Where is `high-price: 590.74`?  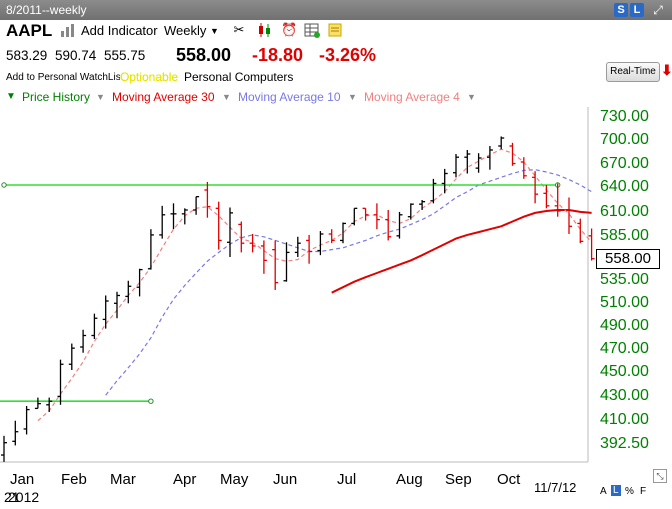 high-price: 590.74 is located at coordinates (76, 55).